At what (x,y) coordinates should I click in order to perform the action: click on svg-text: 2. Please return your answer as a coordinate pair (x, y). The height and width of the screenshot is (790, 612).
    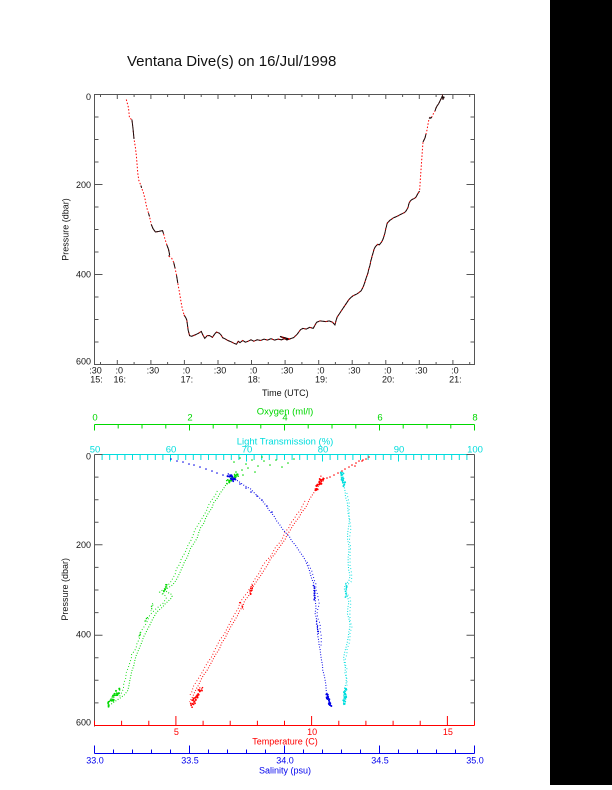
    Looking at the image, I should click on (189, 418).